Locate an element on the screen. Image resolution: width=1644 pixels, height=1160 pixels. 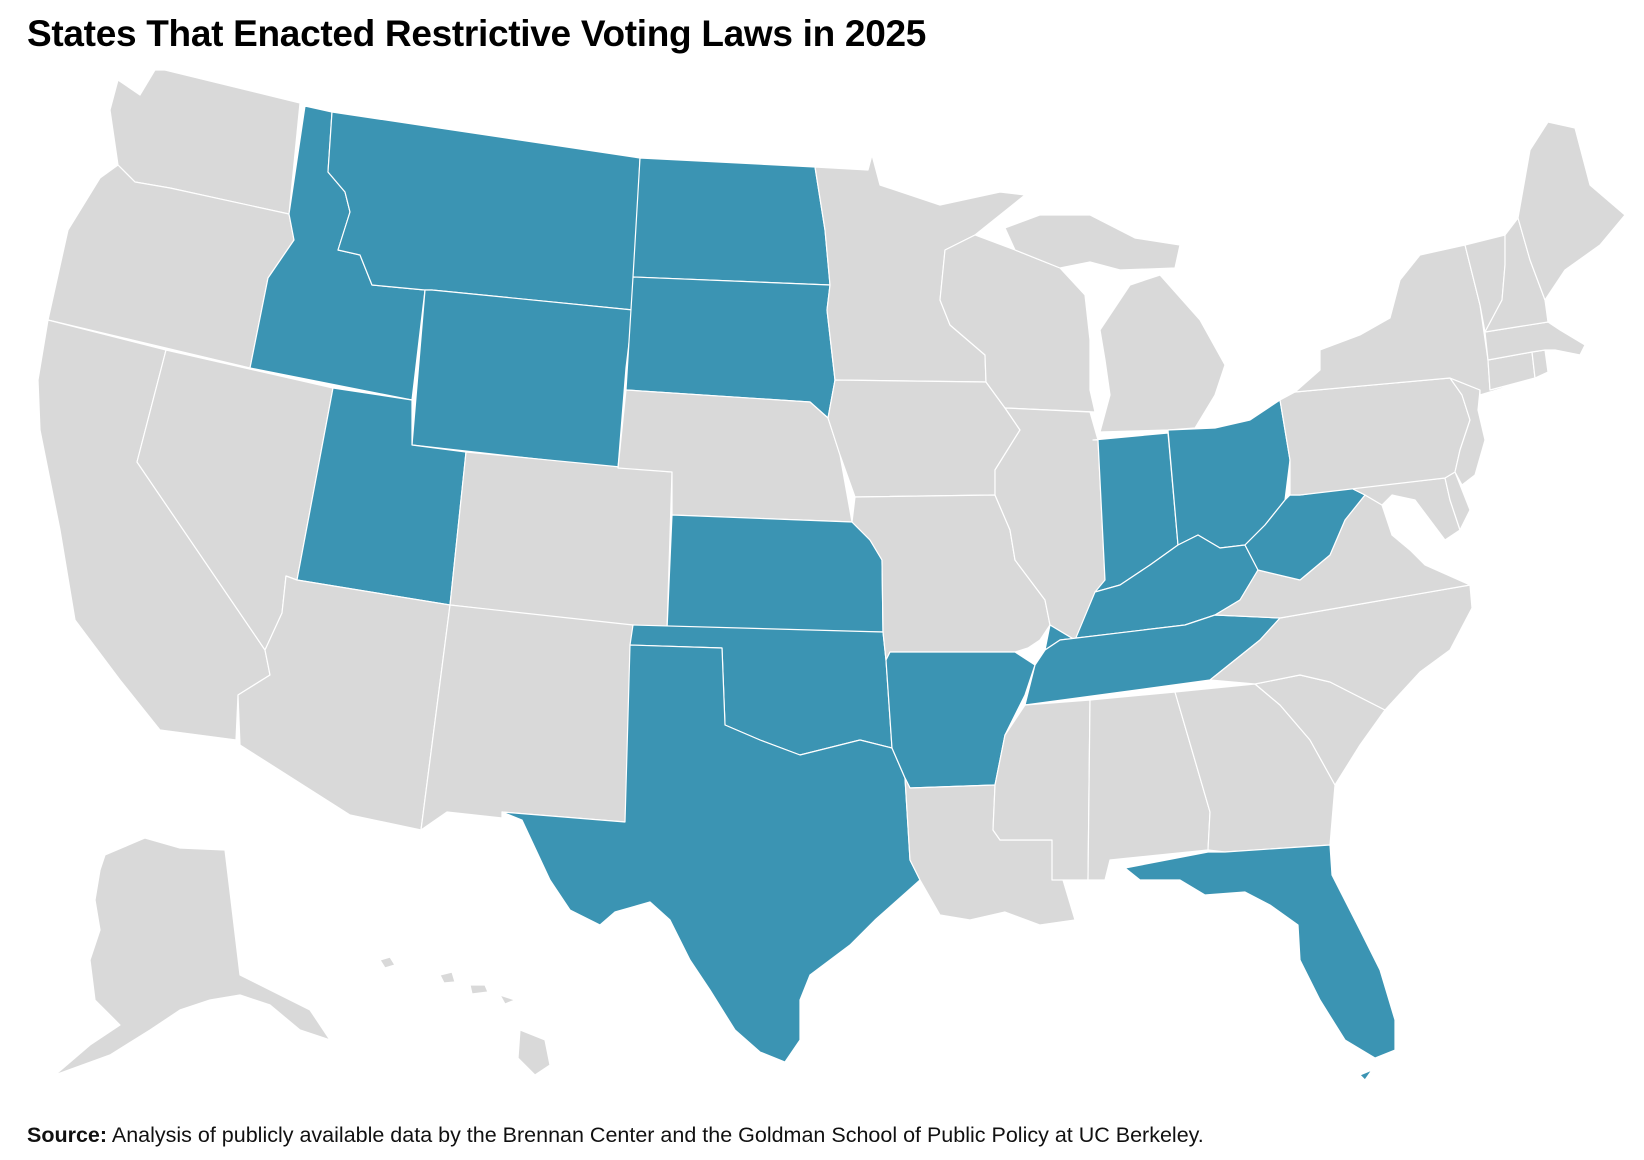
state-massachusetts is located at coordinates (1535, 341).